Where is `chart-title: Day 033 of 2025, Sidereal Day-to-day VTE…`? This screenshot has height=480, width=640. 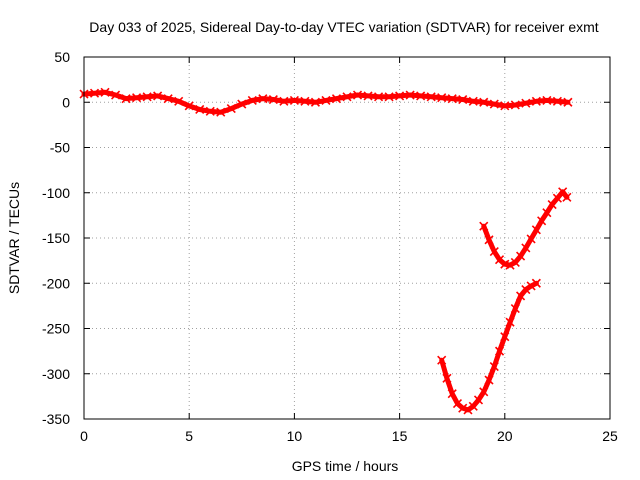 chart-title: Day 033 of 2025, Sidereal Day-to-day VTE… is located at coordinates (343, 27).